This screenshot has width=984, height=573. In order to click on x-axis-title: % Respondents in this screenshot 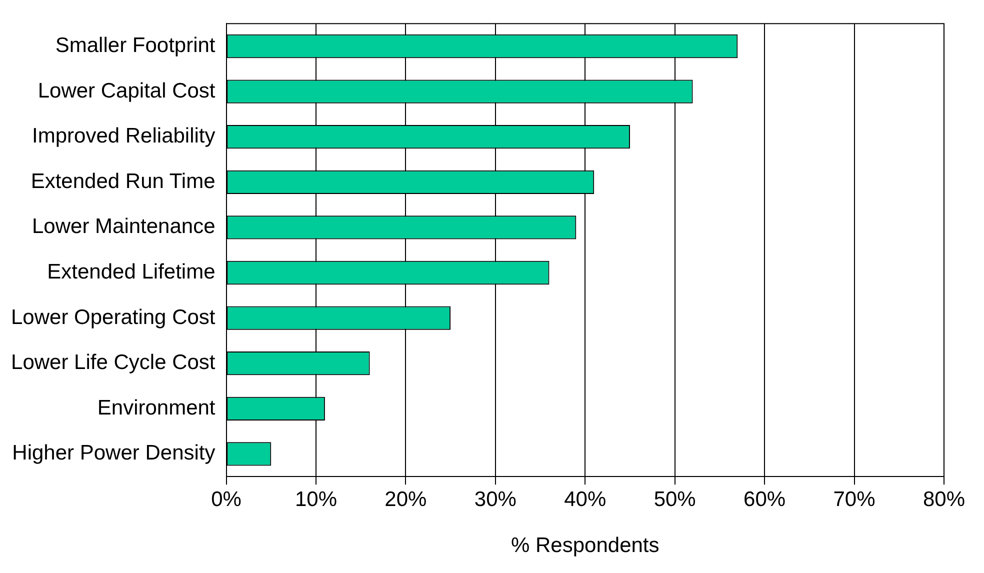, I will do `click(585, 546)`.